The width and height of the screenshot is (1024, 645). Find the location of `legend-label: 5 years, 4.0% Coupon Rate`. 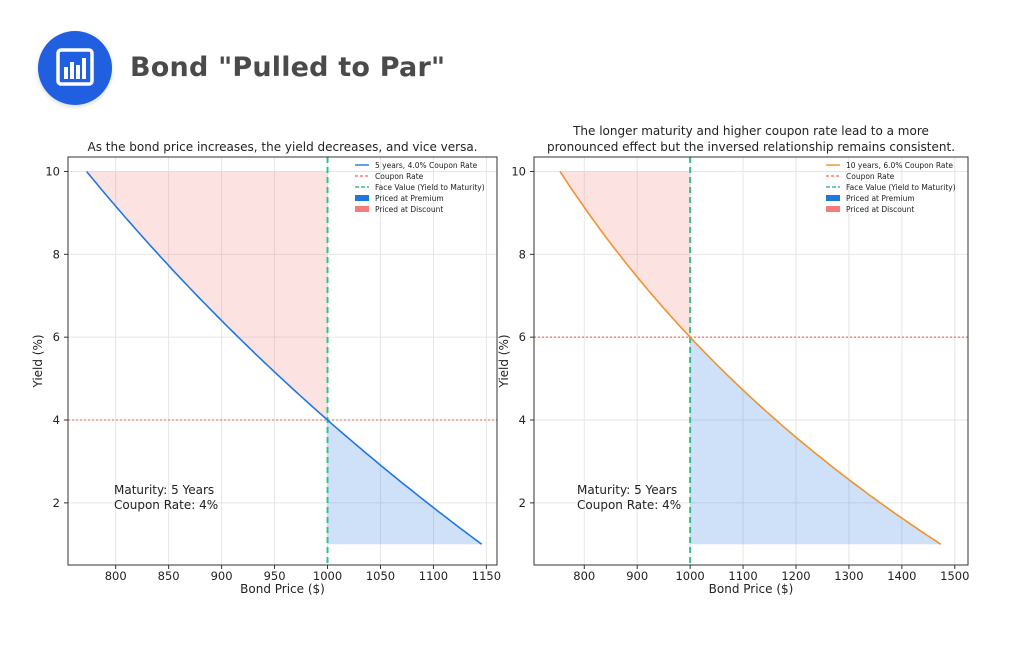

legend-label: 5 years, 4.0% Coupon Rate is located at coordinates (426, 165).